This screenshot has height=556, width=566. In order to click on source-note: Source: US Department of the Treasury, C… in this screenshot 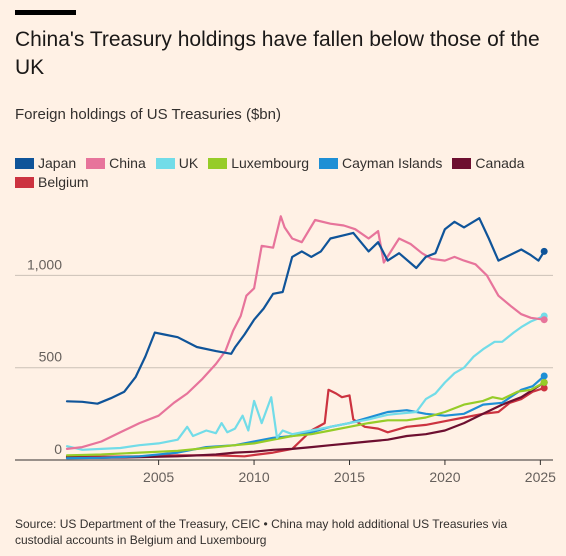, I will do `click(261, 532)`.